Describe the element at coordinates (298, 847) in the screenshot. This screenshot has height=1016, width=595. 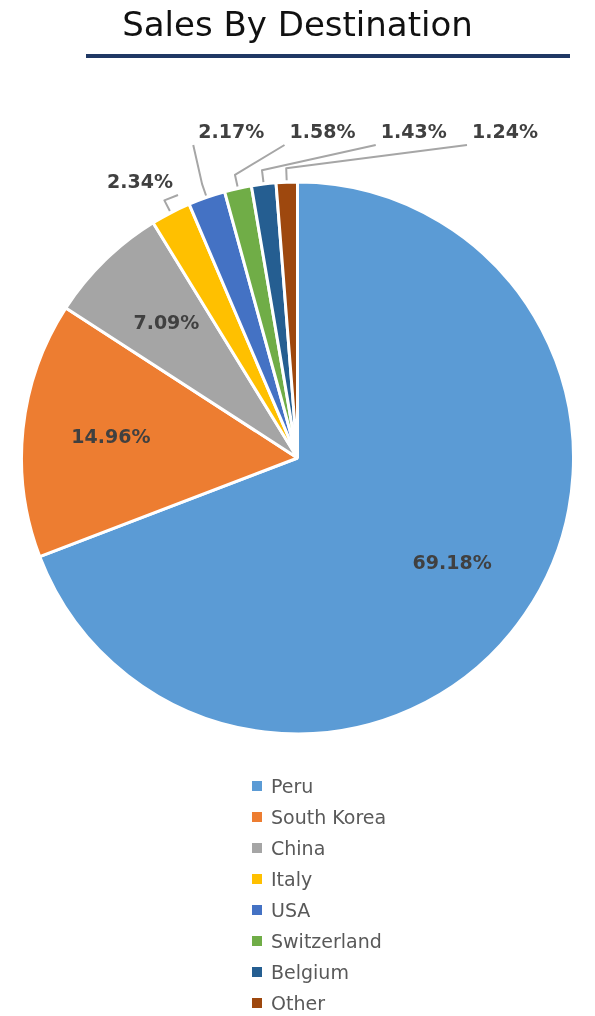
I see `legend-label: China` at that location.